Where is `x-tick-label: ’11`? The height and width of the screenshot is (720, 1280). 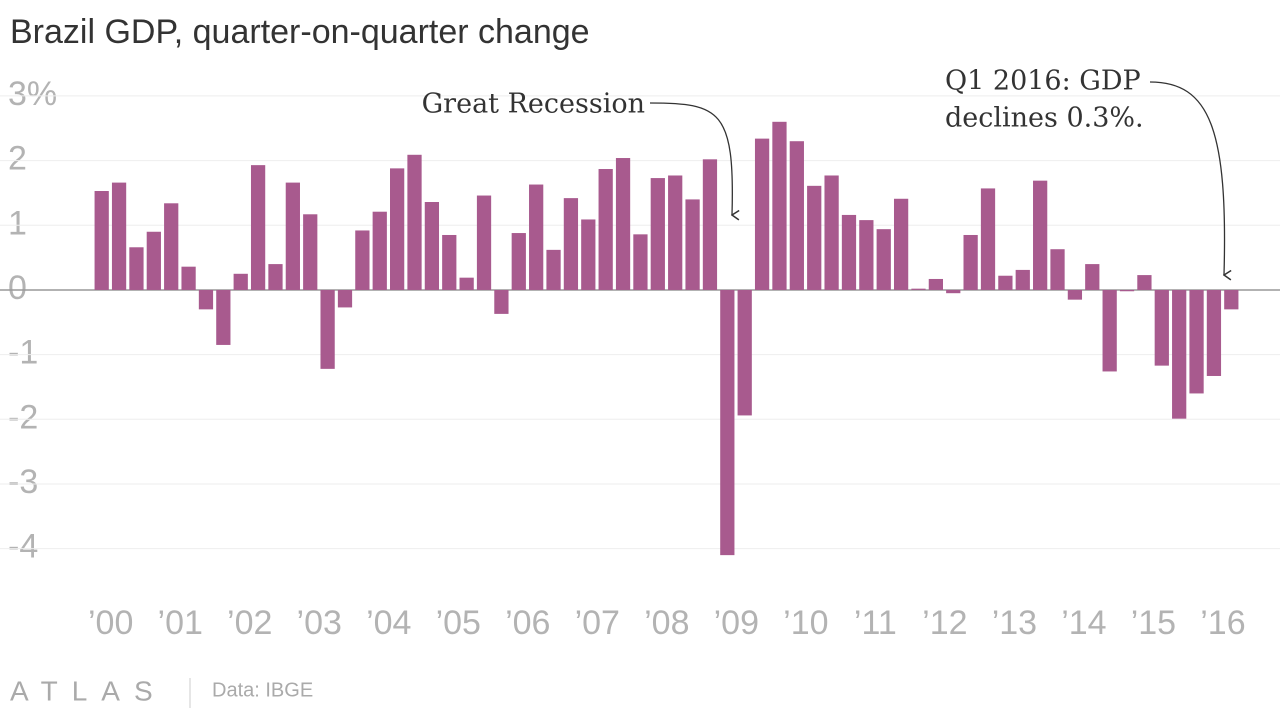
x-tick-label: ’11 is located at coordinates (875, 623).